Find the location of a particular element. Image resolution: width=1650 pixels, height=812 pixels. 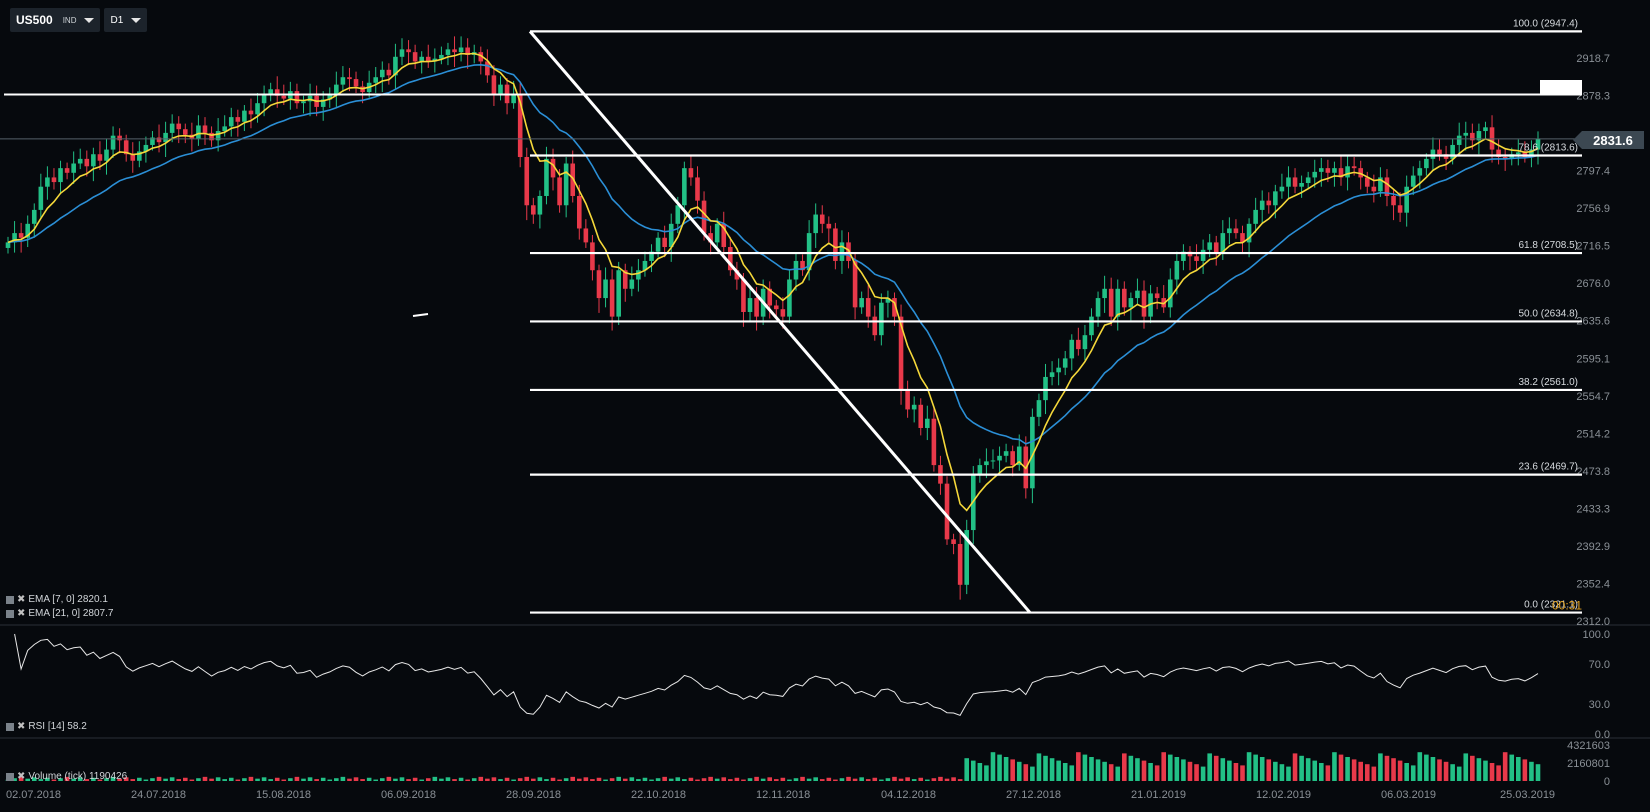

settings-icon is located at coordinates (10, 726).